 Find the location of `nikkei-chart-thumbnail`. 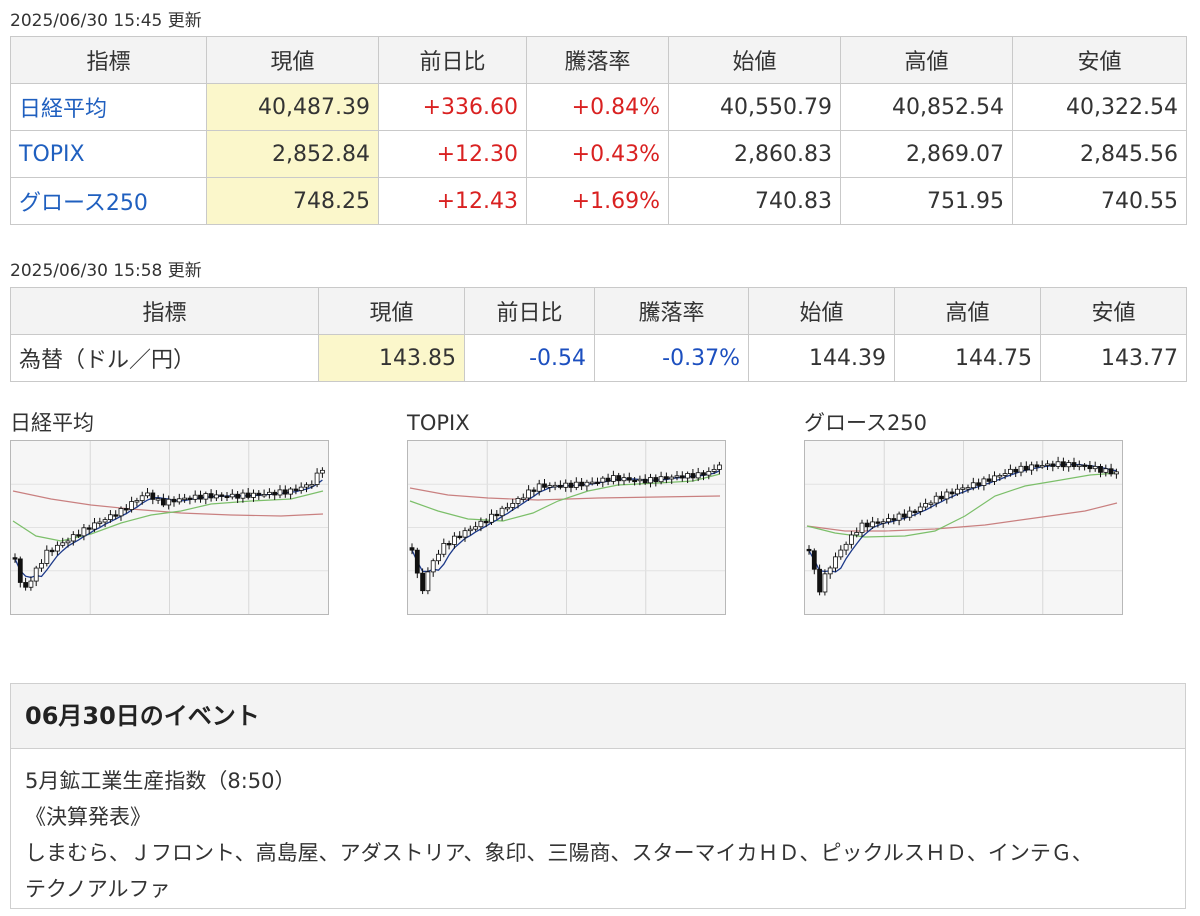

nikkei-chart-thumbnail is located at coordinates (169, 527).